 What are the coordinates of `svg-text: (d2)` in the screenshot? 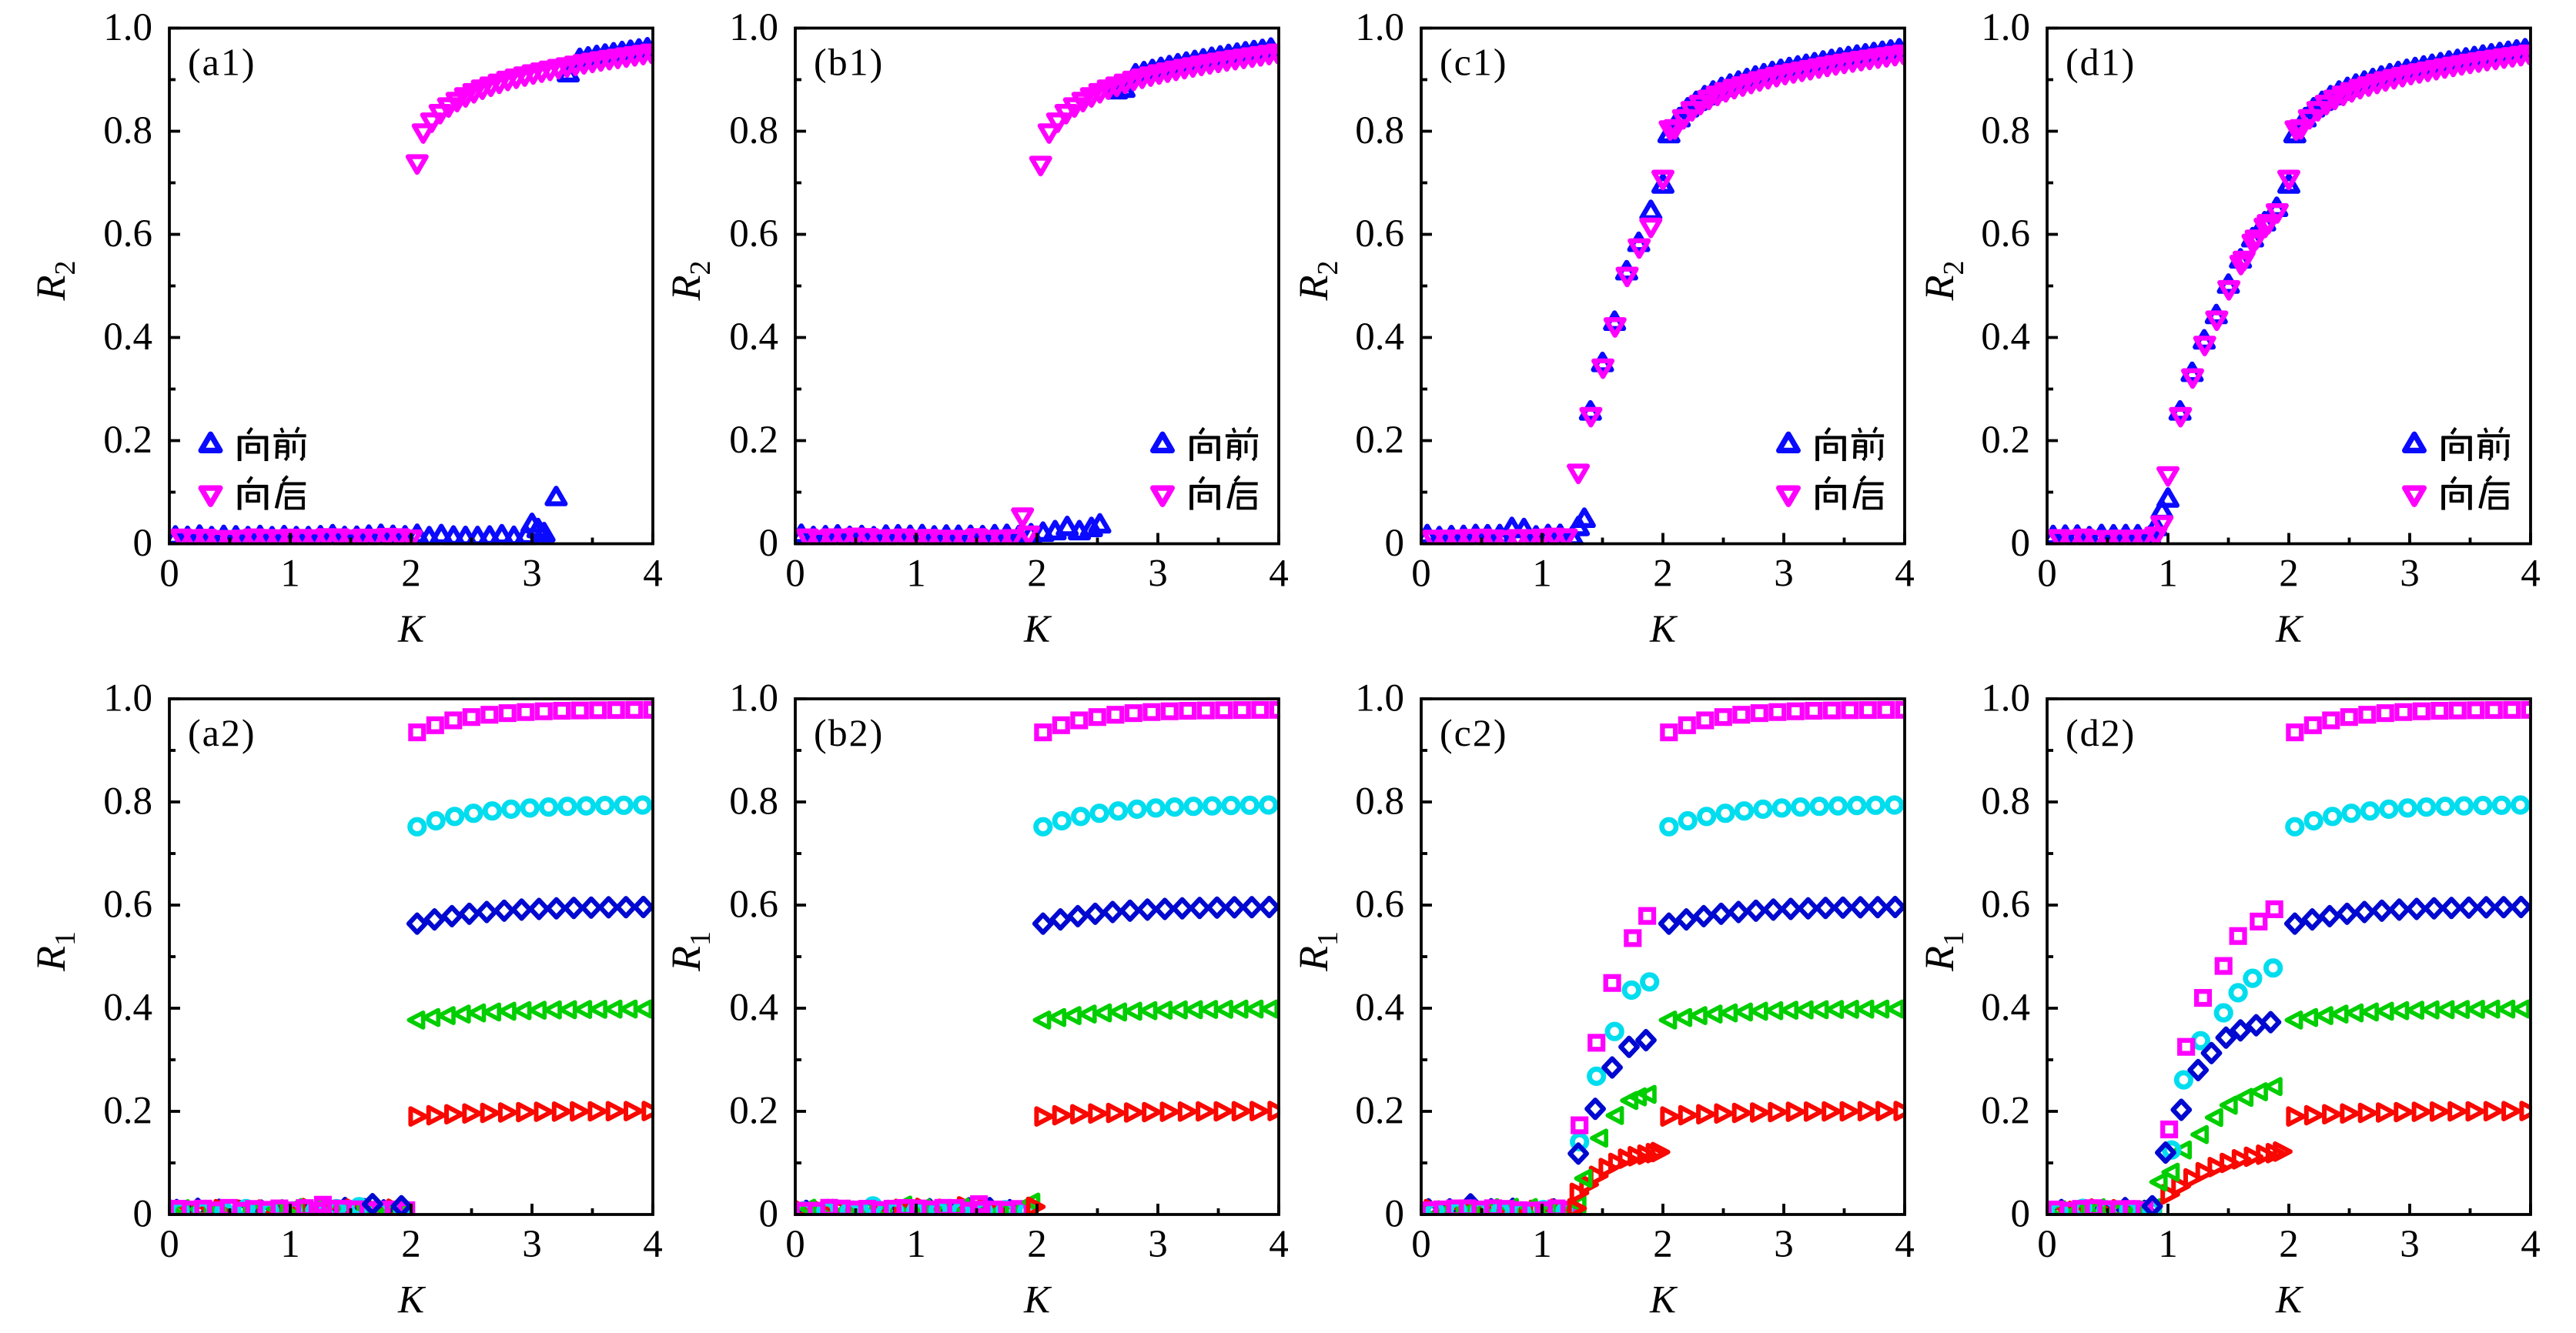 It's located at (2101, 732).